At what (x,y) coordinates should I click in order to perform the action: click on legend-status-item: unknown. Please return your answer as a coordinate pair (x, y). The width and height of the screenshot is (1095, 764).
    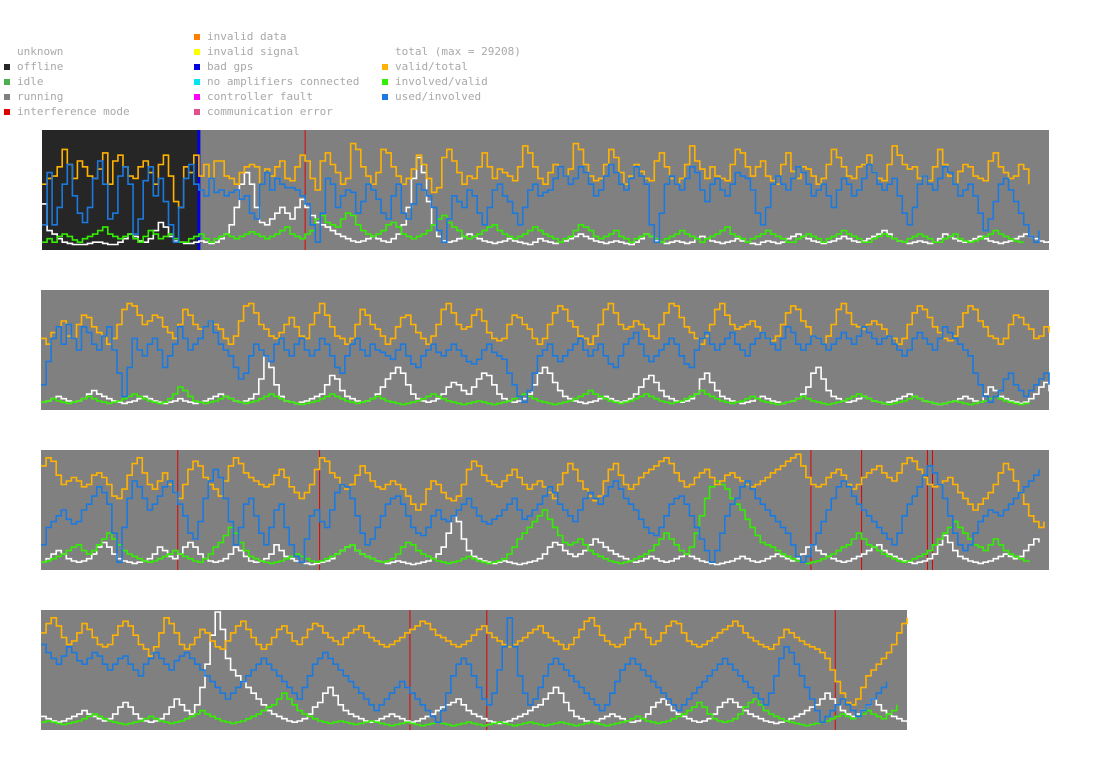
    Looking at the image, I should click on (67, 51).